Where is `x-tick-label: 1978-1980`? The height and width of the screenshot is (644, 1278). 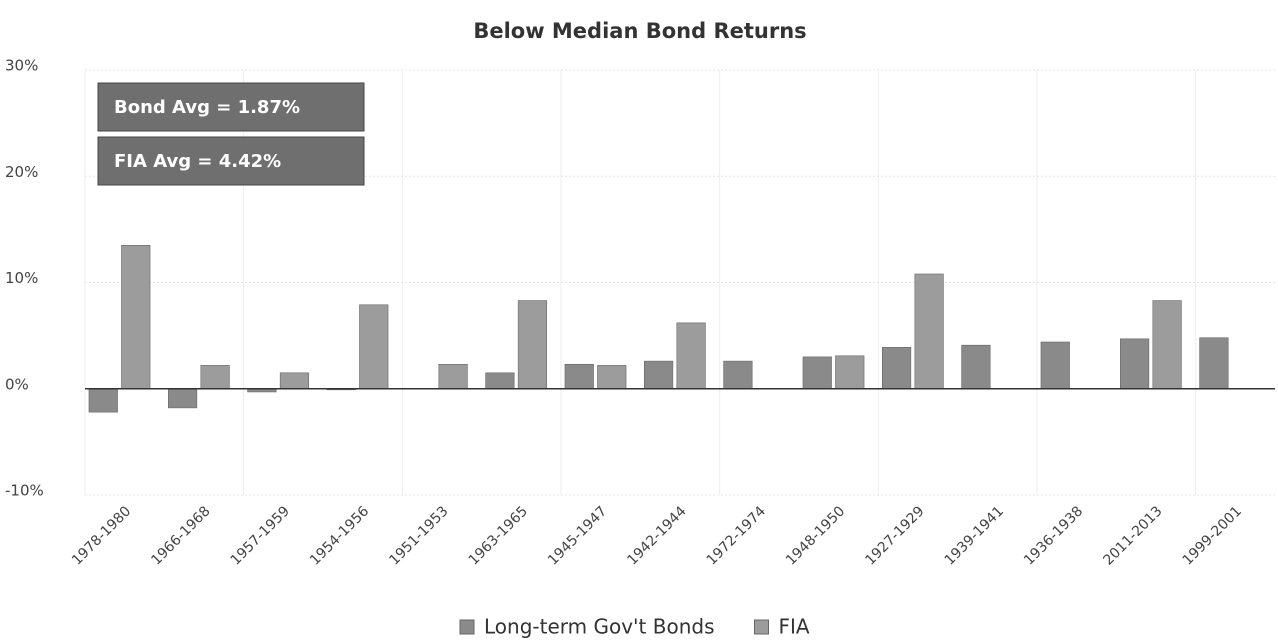 x-tick-label: 1978-1980 is located at coordinates (101, 535).